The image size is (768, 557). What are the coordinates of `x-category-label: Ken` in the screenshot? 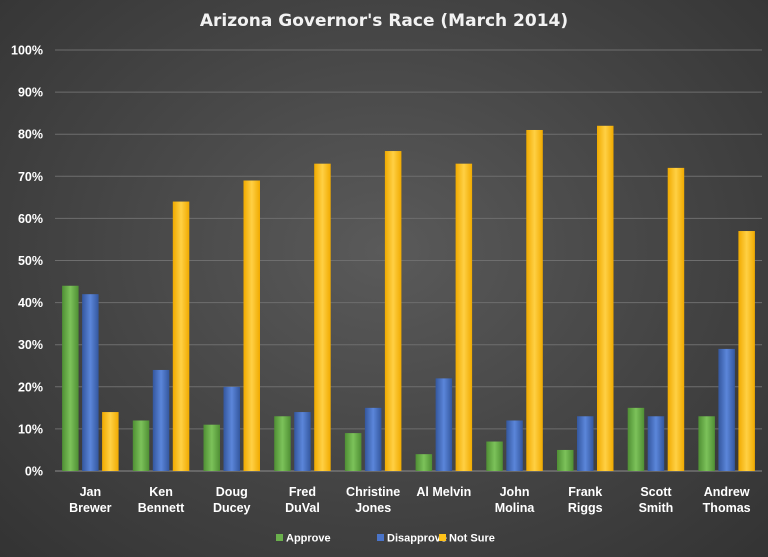 It's located at (161, 492).